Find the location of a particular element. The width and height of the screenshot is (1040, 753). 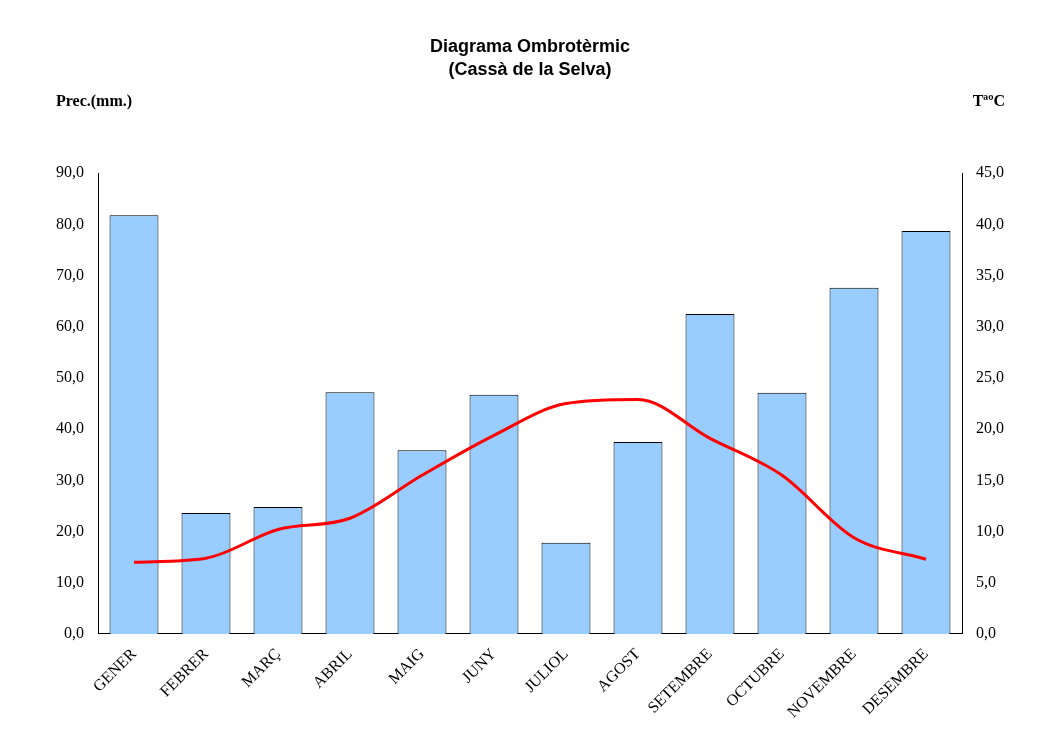

y2-tick-label: 0,0 is located at coordinates (986, 633).